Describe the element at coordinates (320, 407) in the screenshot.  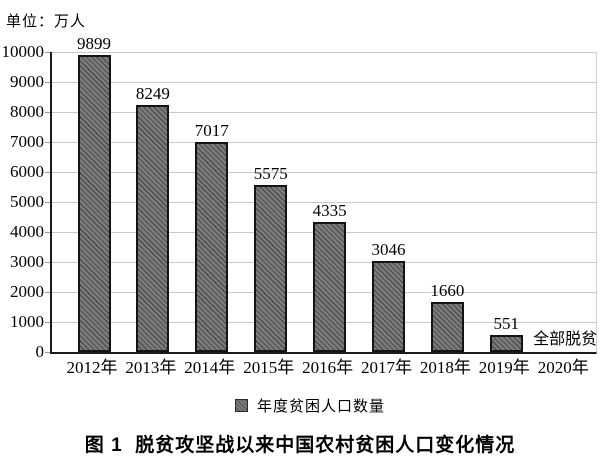
I see `legend-label: 年度贫困人口数量` at that location.